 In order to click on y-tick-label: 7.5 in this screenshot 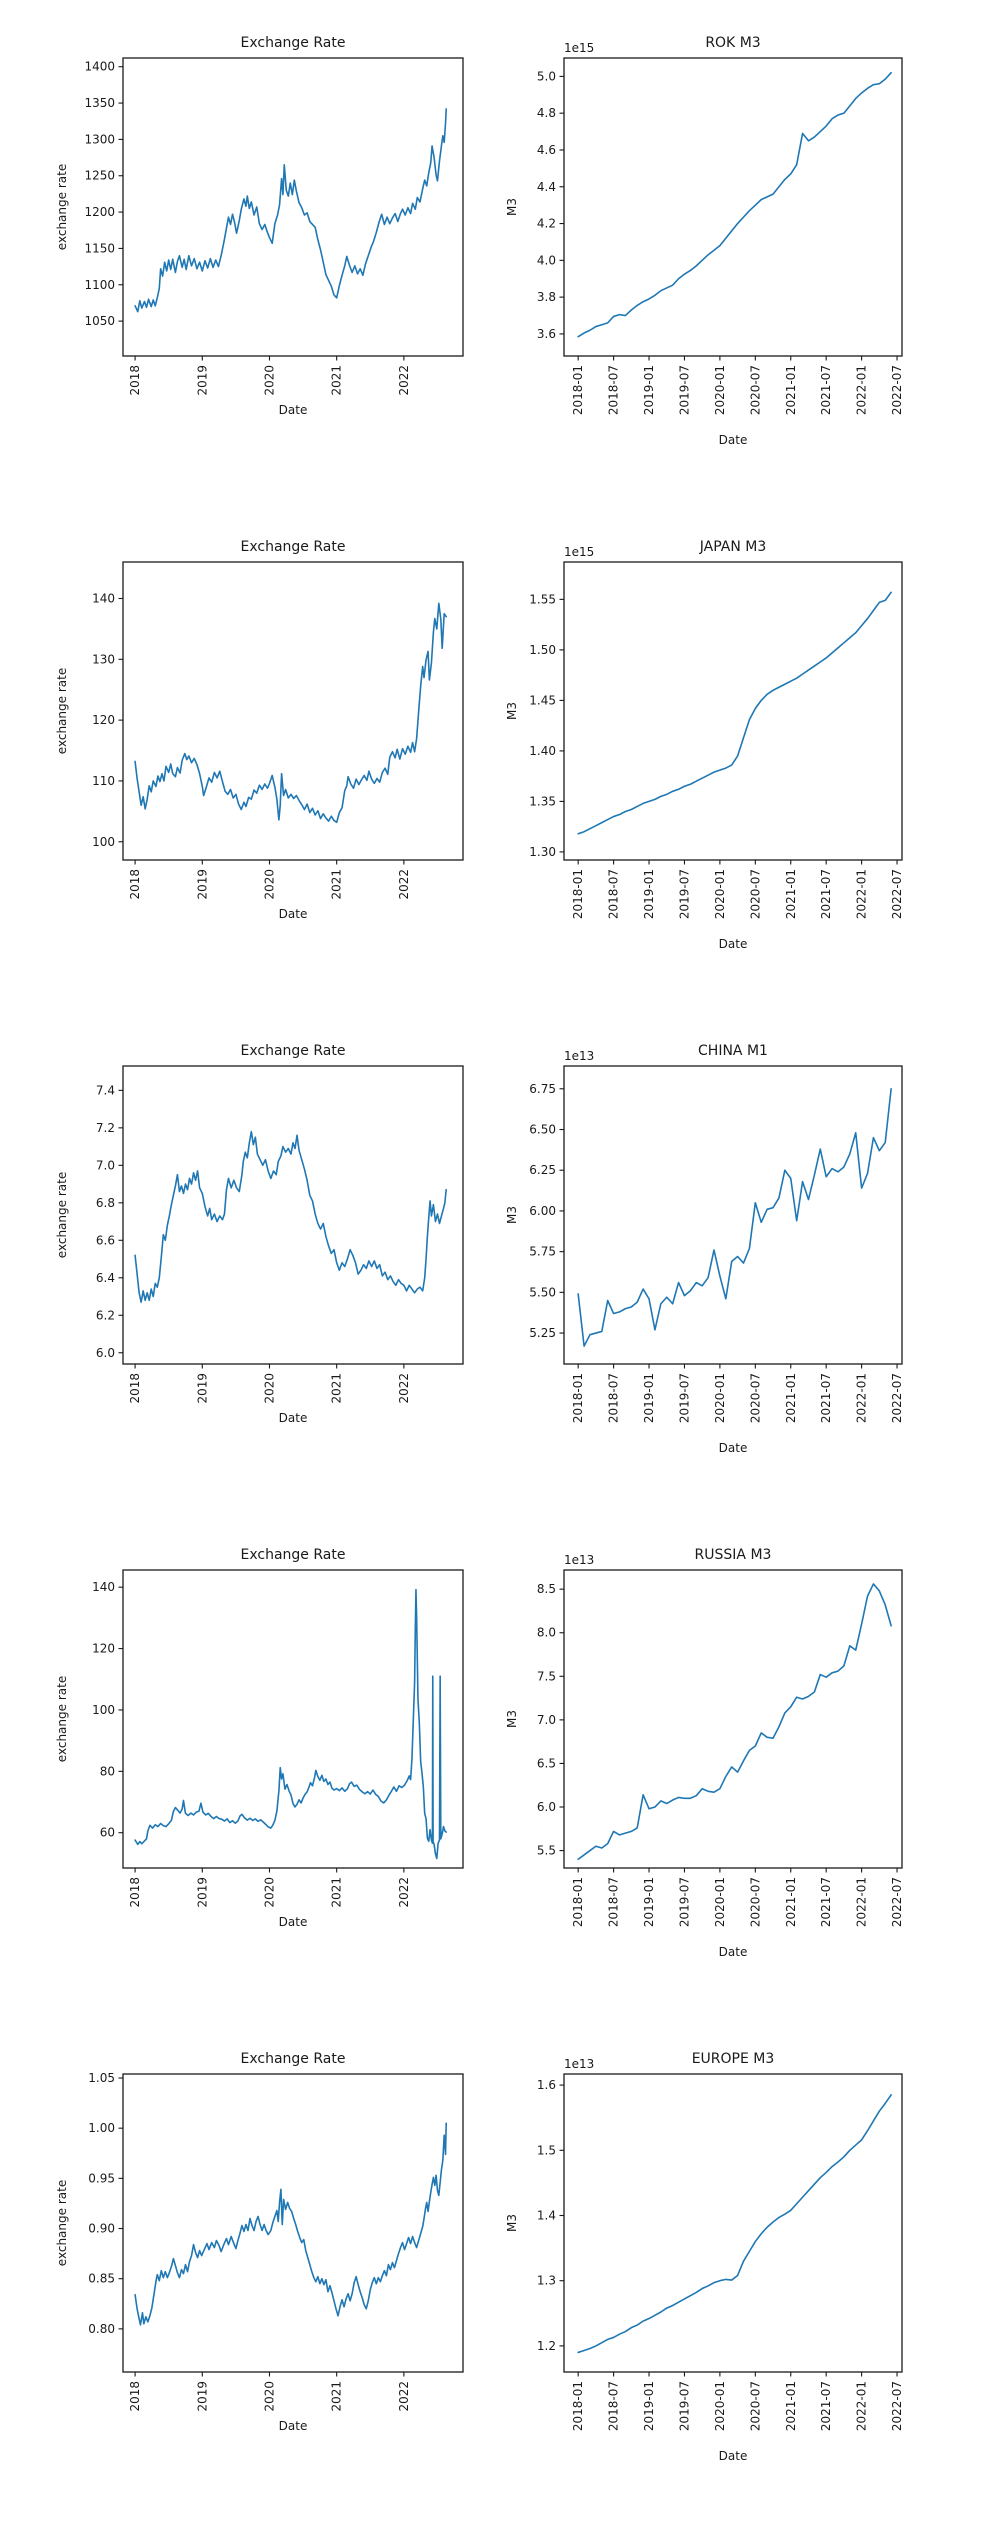, I will do `click(546, 1676)`.